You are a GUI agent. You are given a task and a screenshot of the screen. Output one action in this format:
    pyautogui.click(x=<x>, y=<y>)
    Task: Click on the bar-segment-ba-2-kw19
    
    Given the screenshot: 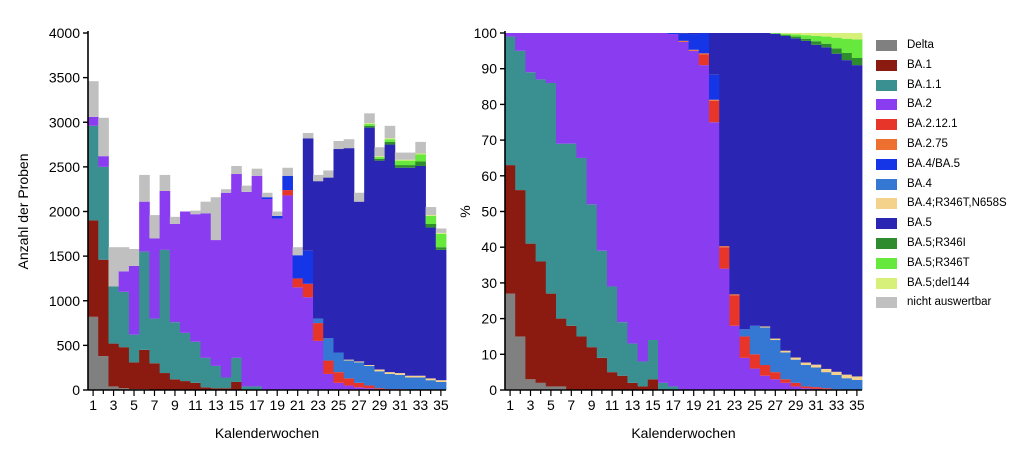 What is the action you would take?
    pyautogui.click(x=277, y=304)
    